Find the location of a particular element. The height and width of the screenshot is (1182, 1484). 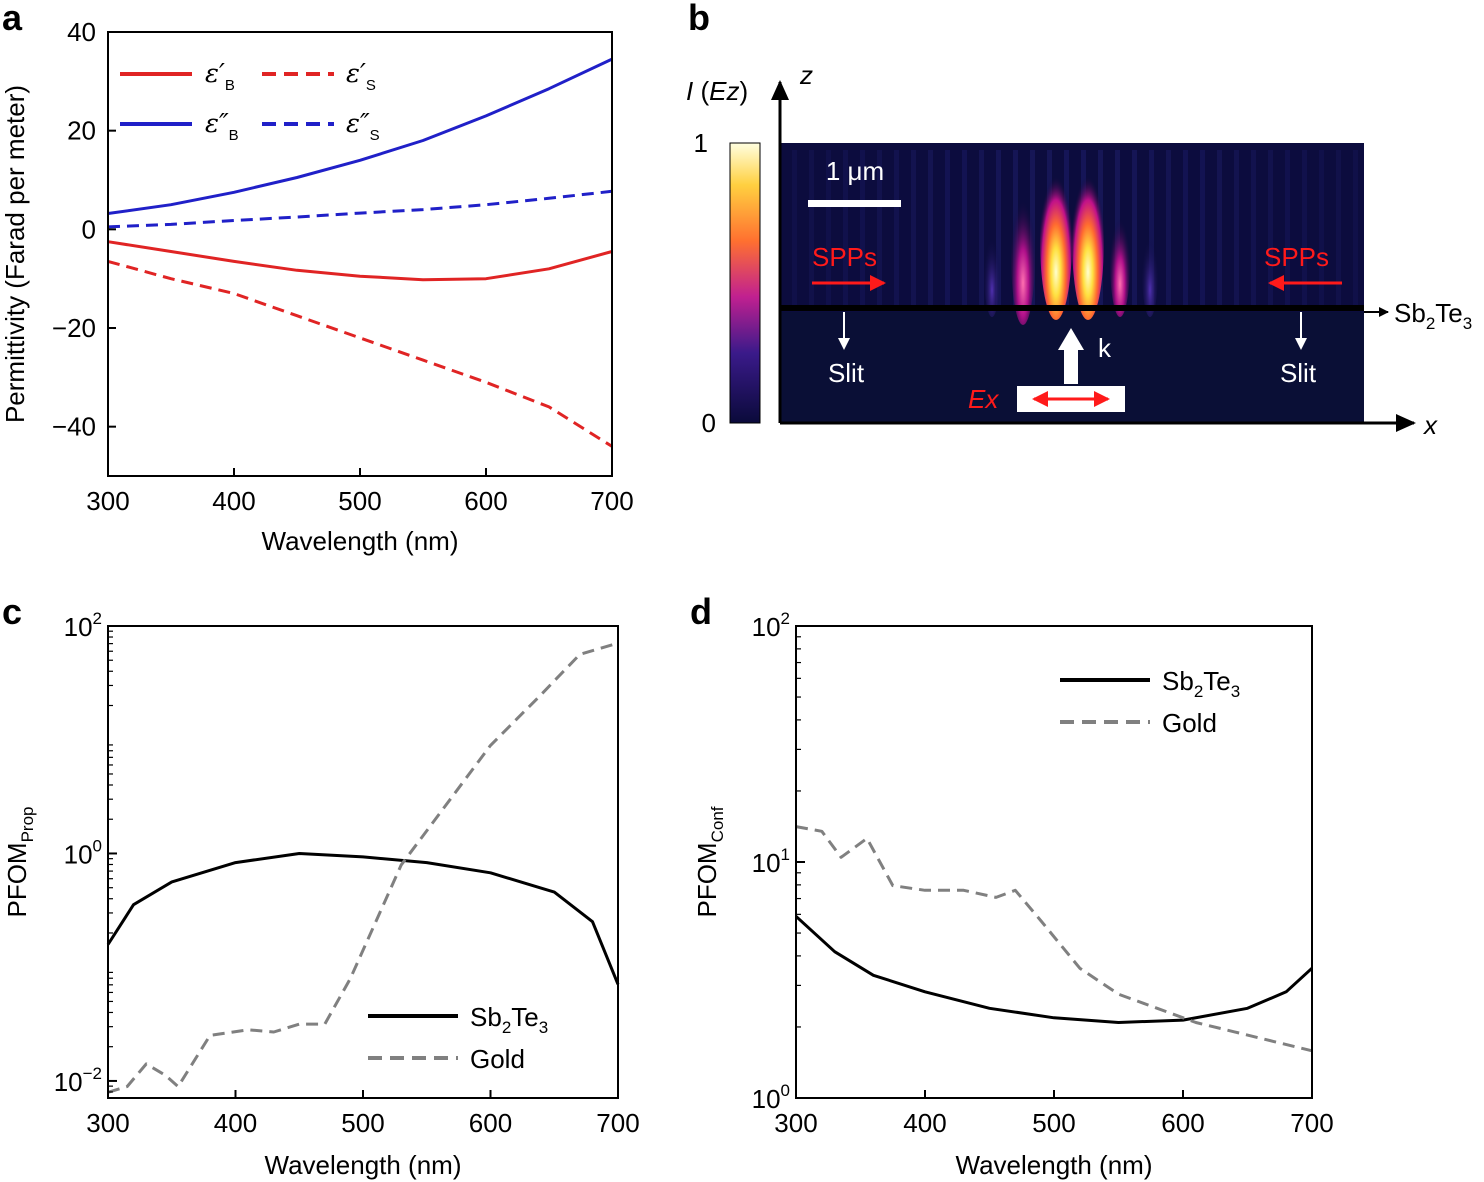

legend-d-gold: Gold is located at coordinates (1189, 723).